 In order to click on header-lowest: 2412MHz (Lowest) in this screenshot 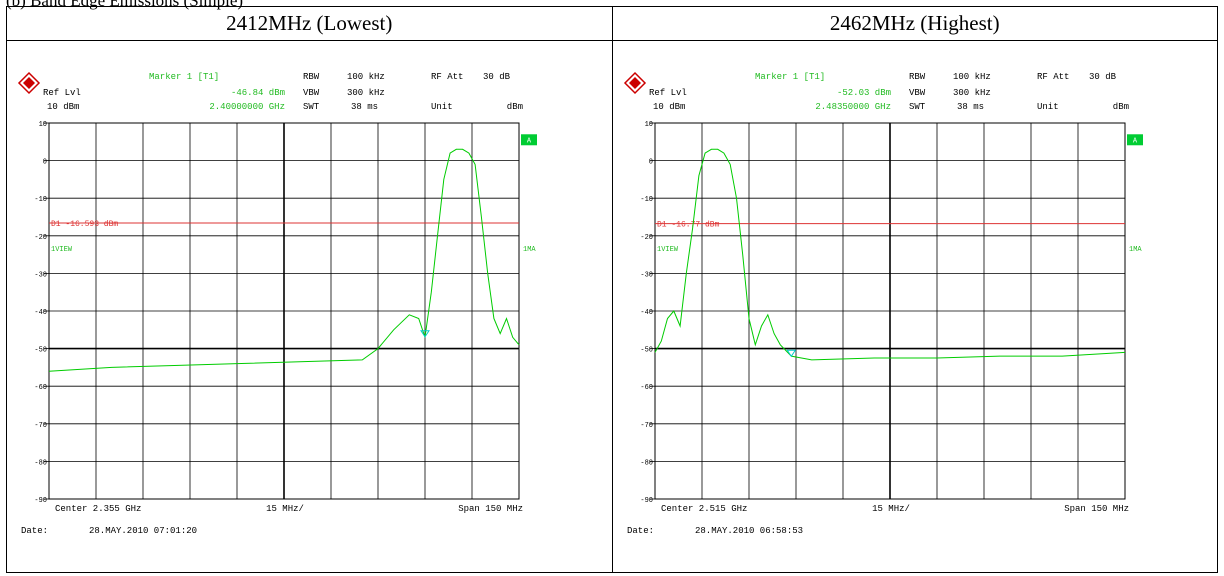, I will do `click(309, 23)`.